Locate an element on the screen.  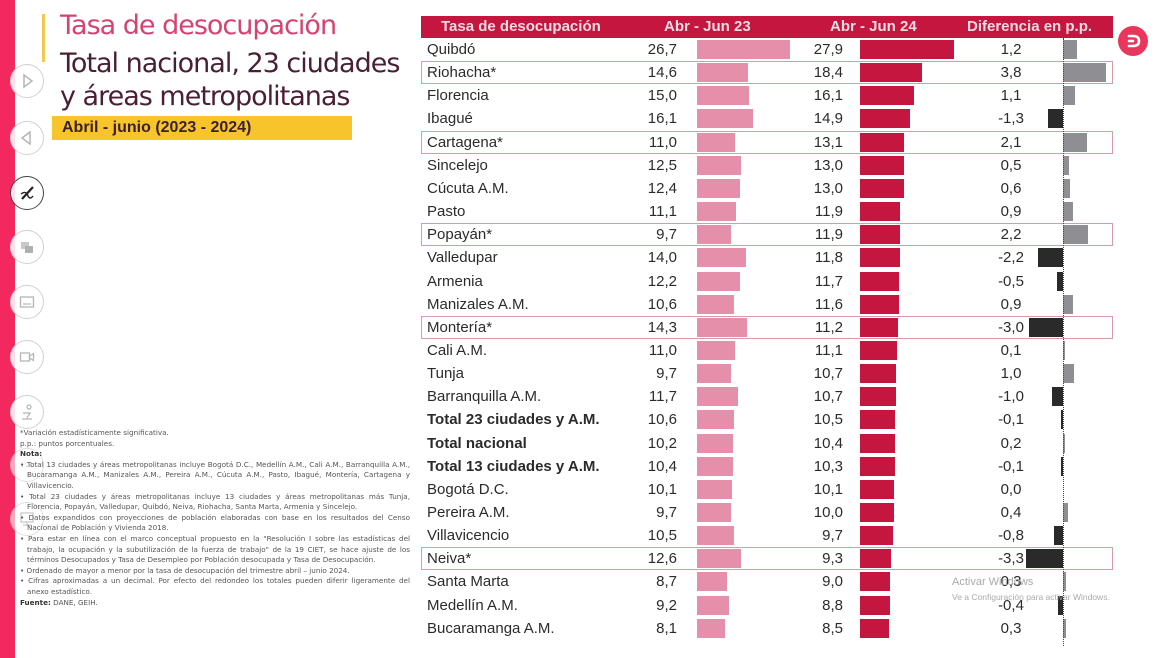
value-2024: 11,9 is located at coordinates (828, 235).